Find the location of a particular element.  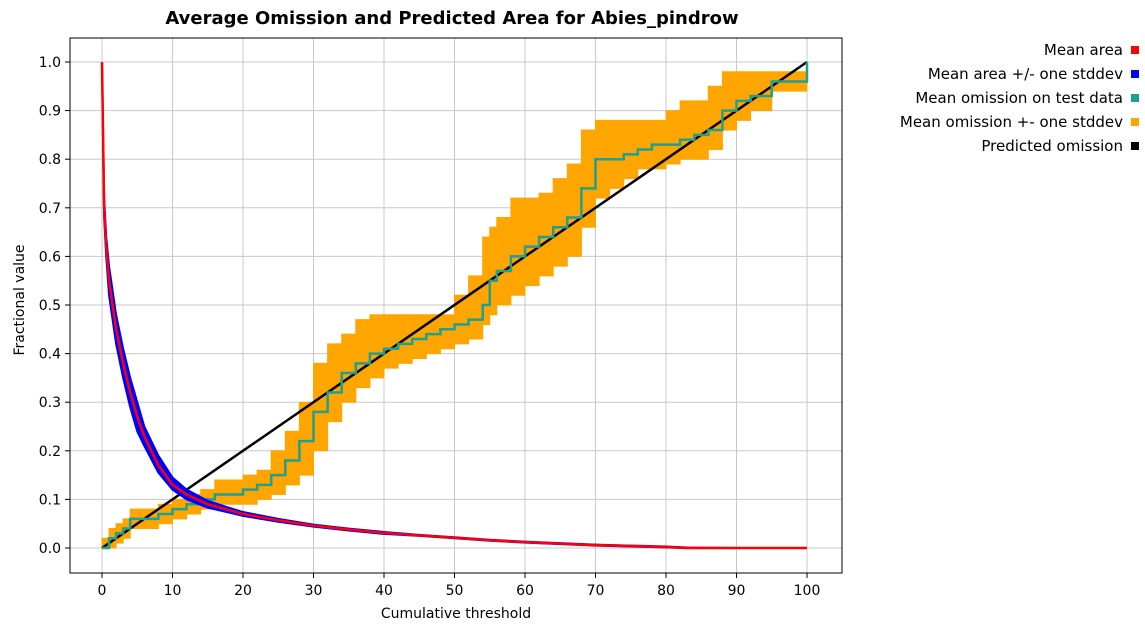

x-tick-label: 100 is located at coordinates (807, 591).